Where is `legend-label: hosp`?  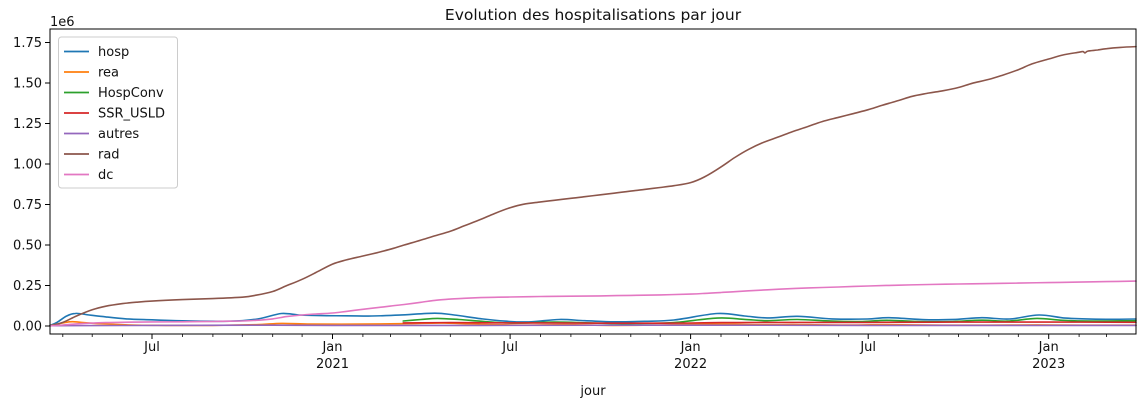
legend-label: hosp is located at coordinates (113, 52).